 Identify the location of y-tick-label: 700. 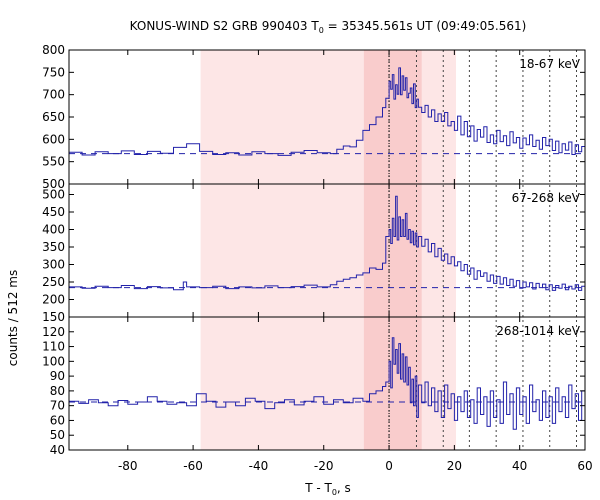
(53, 95).